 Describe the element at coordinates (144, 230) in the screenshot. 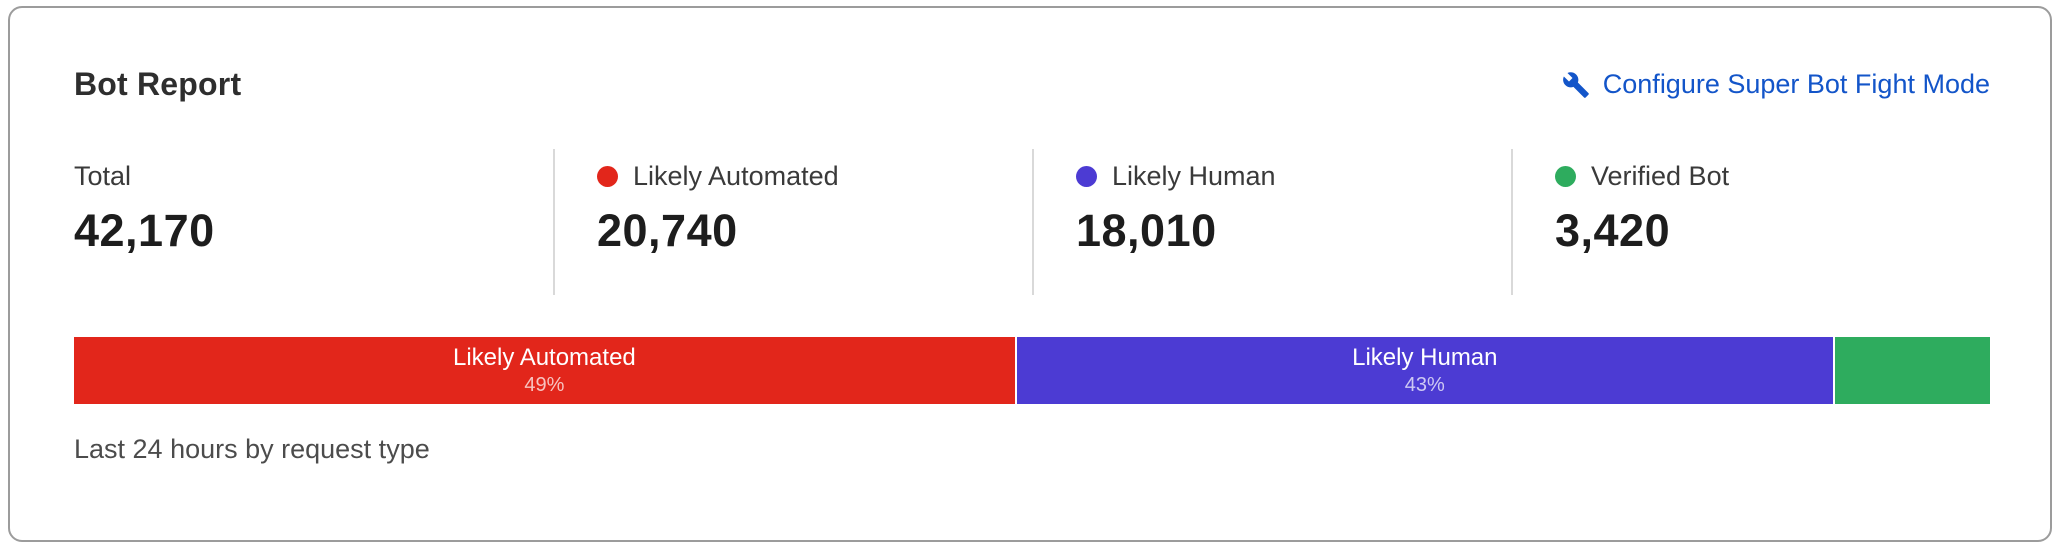

I see `stat-total-value: 42,170` at that location.